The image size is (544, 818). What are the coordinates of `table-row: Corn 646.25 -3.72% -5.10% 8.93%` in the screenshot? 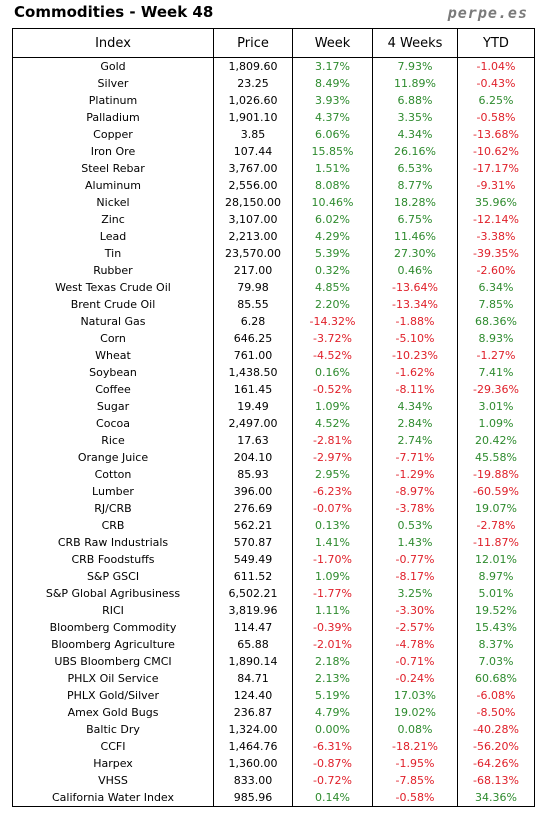 It's located at (273, 338).